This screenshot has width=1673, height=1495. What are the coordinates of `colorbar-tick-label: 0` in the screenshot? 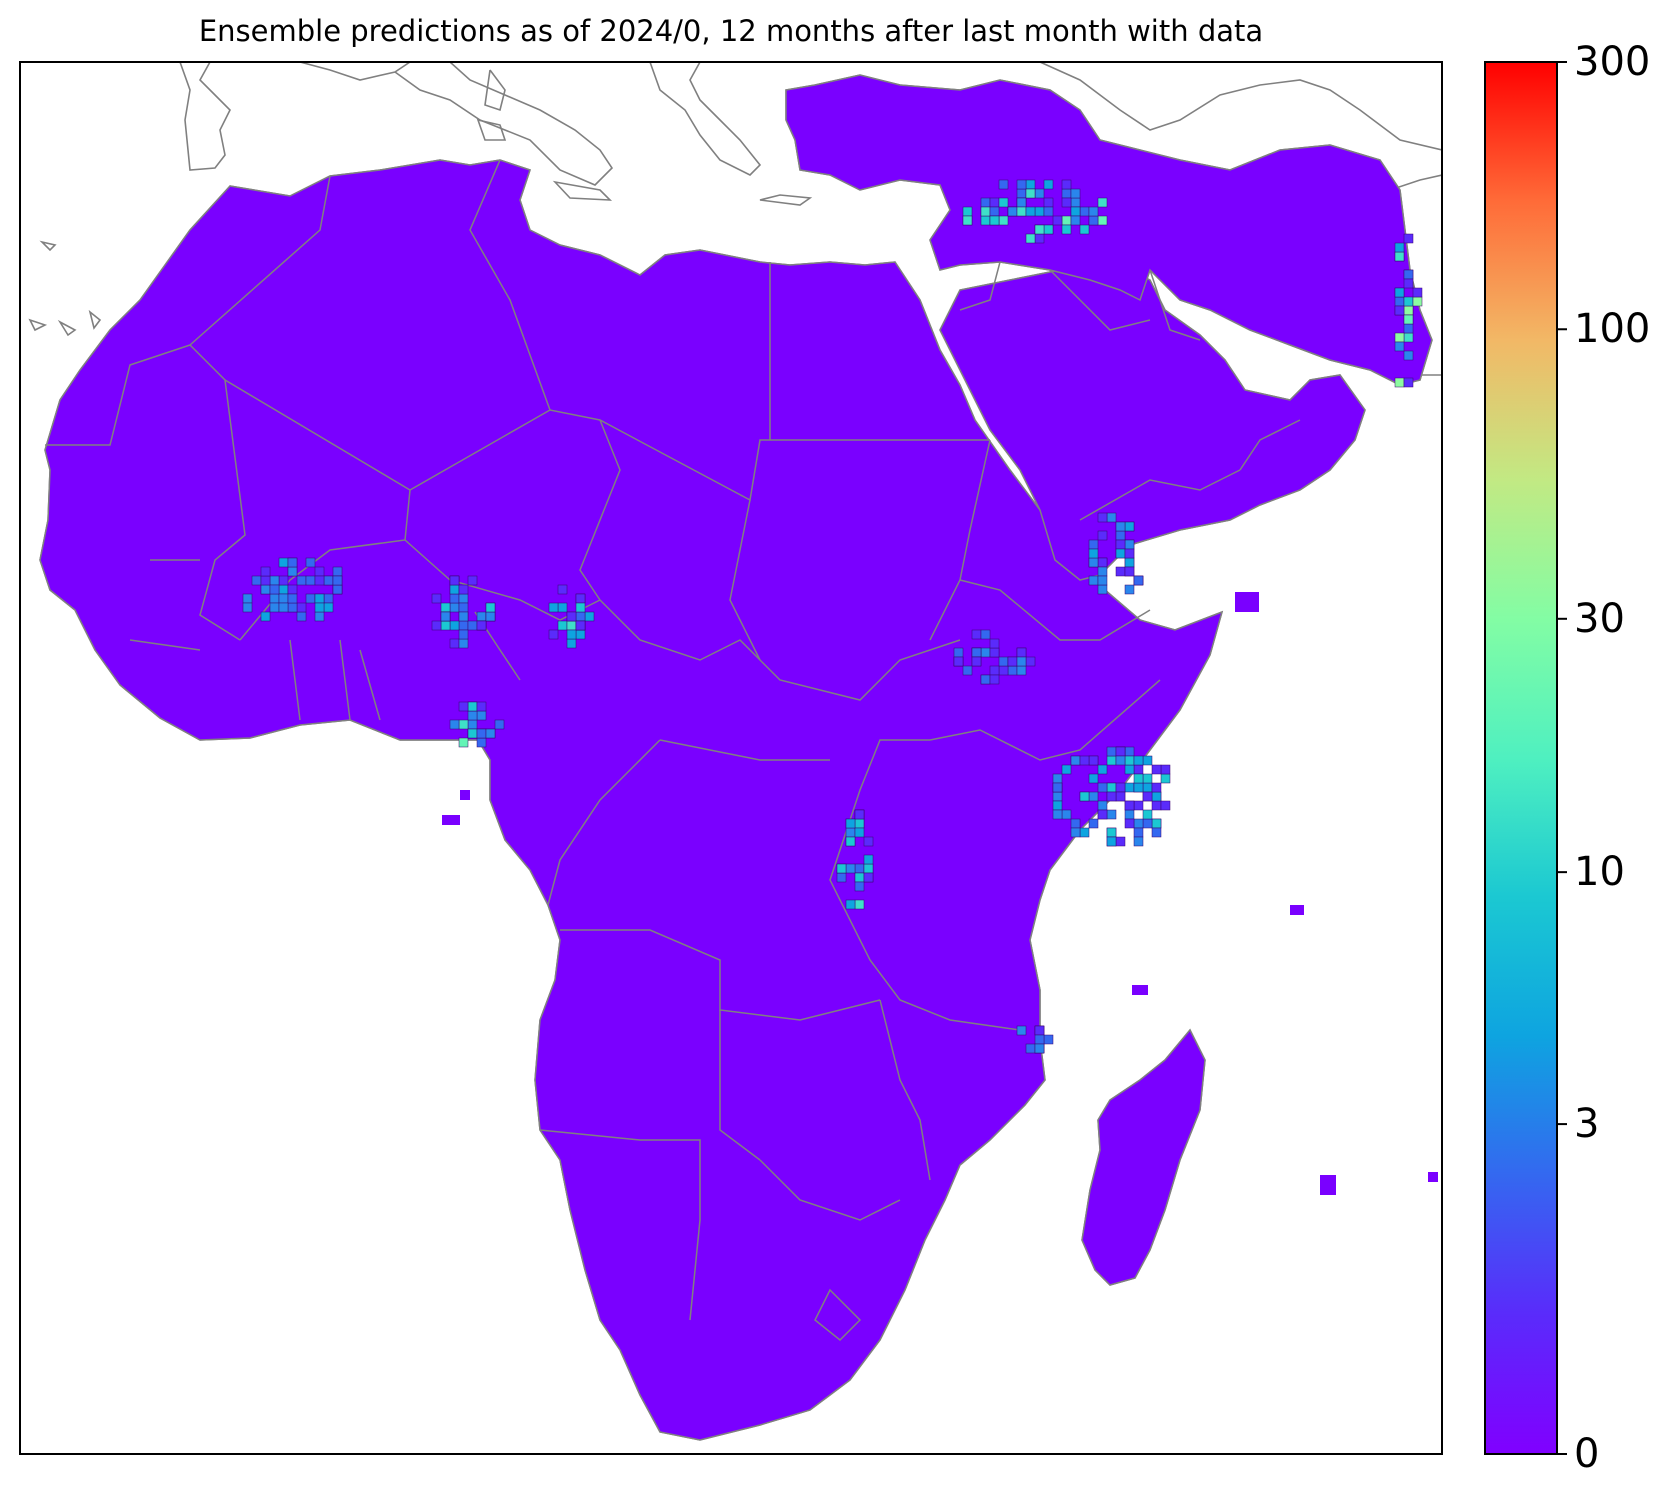 It's located at (1587, 1454).